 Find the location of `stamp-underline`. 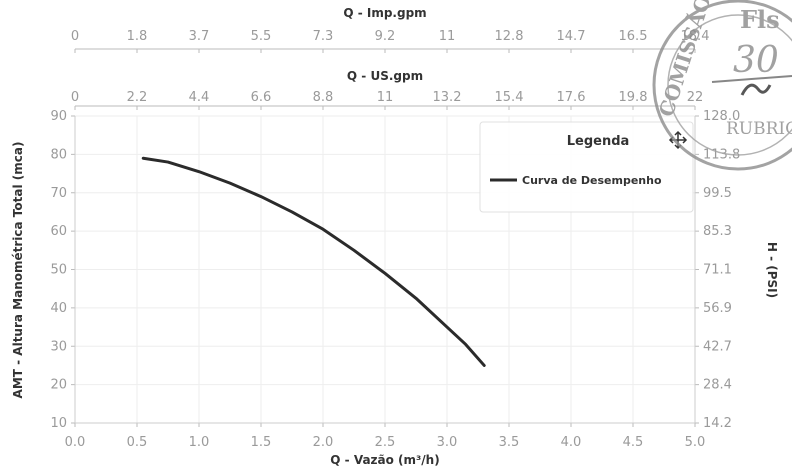

stamp-underline is located at coordinates (751, 79).